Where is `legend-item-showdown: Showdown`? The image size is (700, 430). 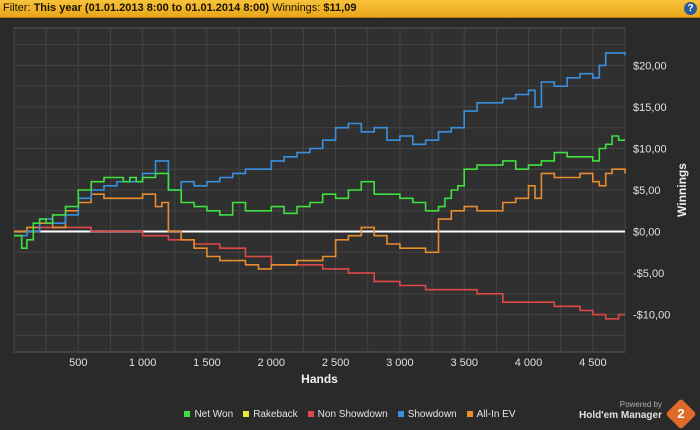 legend-item-showdown: Showdown is located at coordinates (427, 414).